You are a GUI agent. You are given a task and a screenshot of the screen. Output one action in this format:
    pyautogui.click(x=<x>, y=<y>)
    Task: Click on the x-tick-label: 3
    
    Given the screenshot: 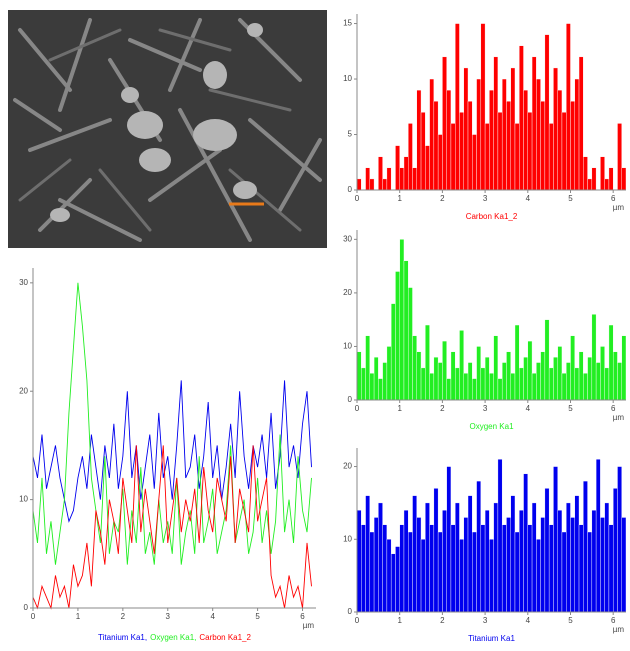 What is the action you would take?
    pyautogui.click(x=485, y=198)
    